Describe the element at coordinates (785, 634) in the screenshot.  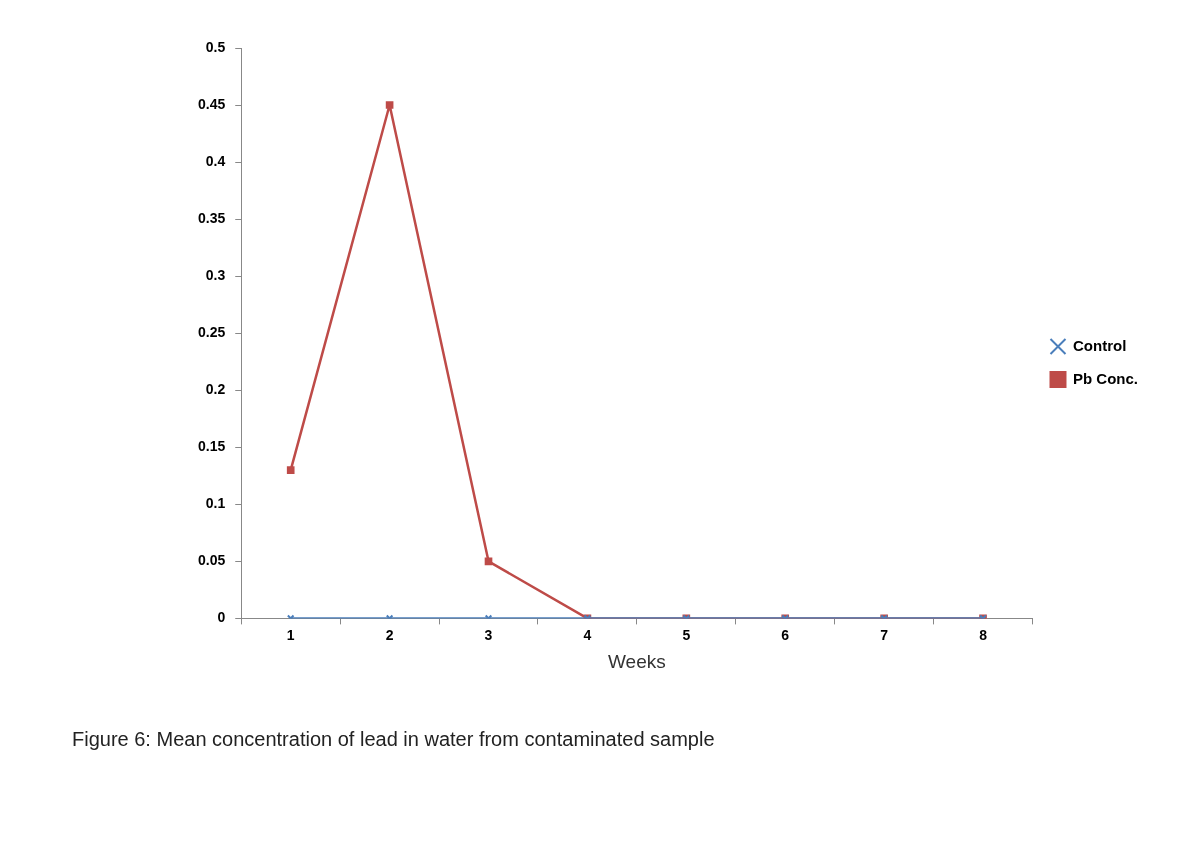
I see `x-tick-label: 6` at that location.